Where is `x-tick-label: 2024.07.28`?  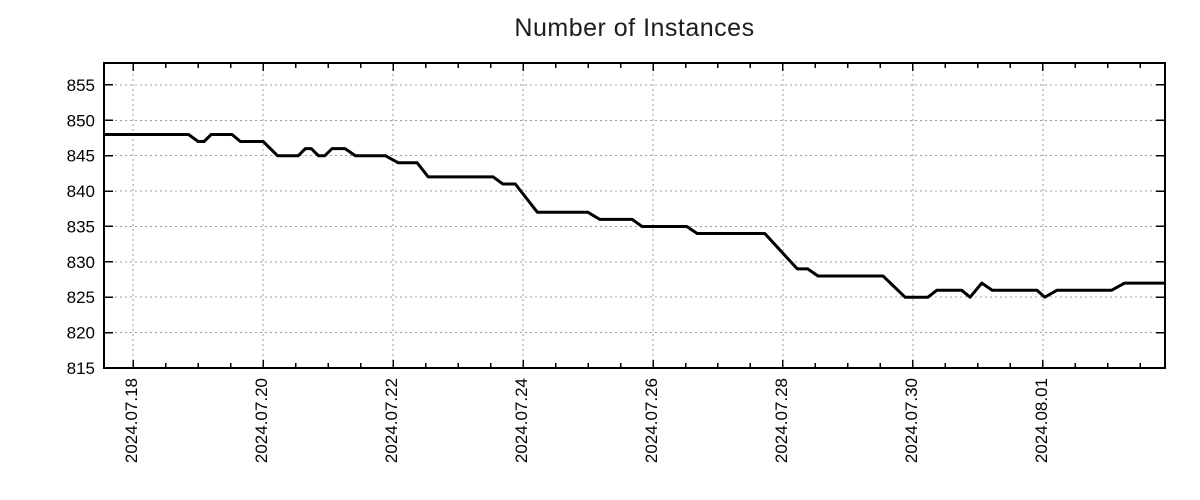 x-tick-label: 2024.07.28 is located at coordinates (781, 420).